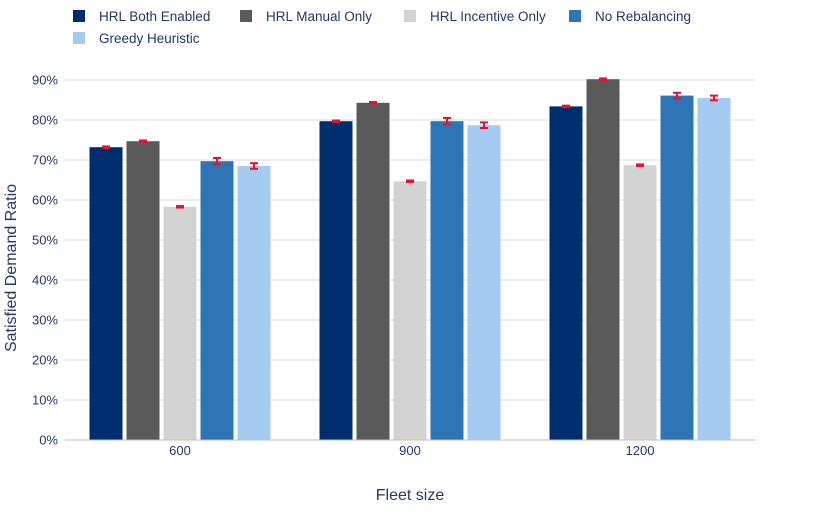  Describe the element at coordinates (45, 120) in the screenshot. I see `y-tick-label: 80%` at that location.